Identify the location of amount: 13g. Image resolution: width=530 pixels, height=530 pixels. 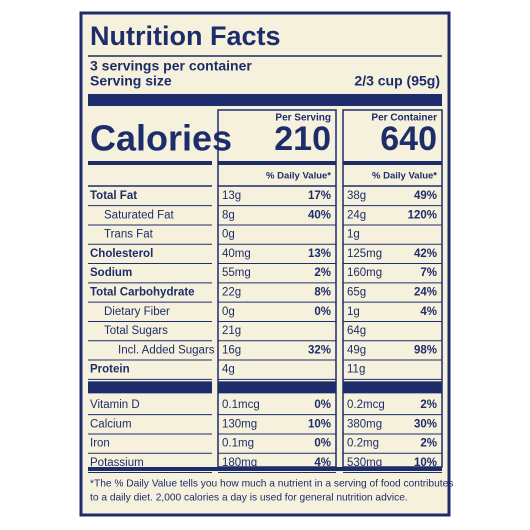
(231, 196).